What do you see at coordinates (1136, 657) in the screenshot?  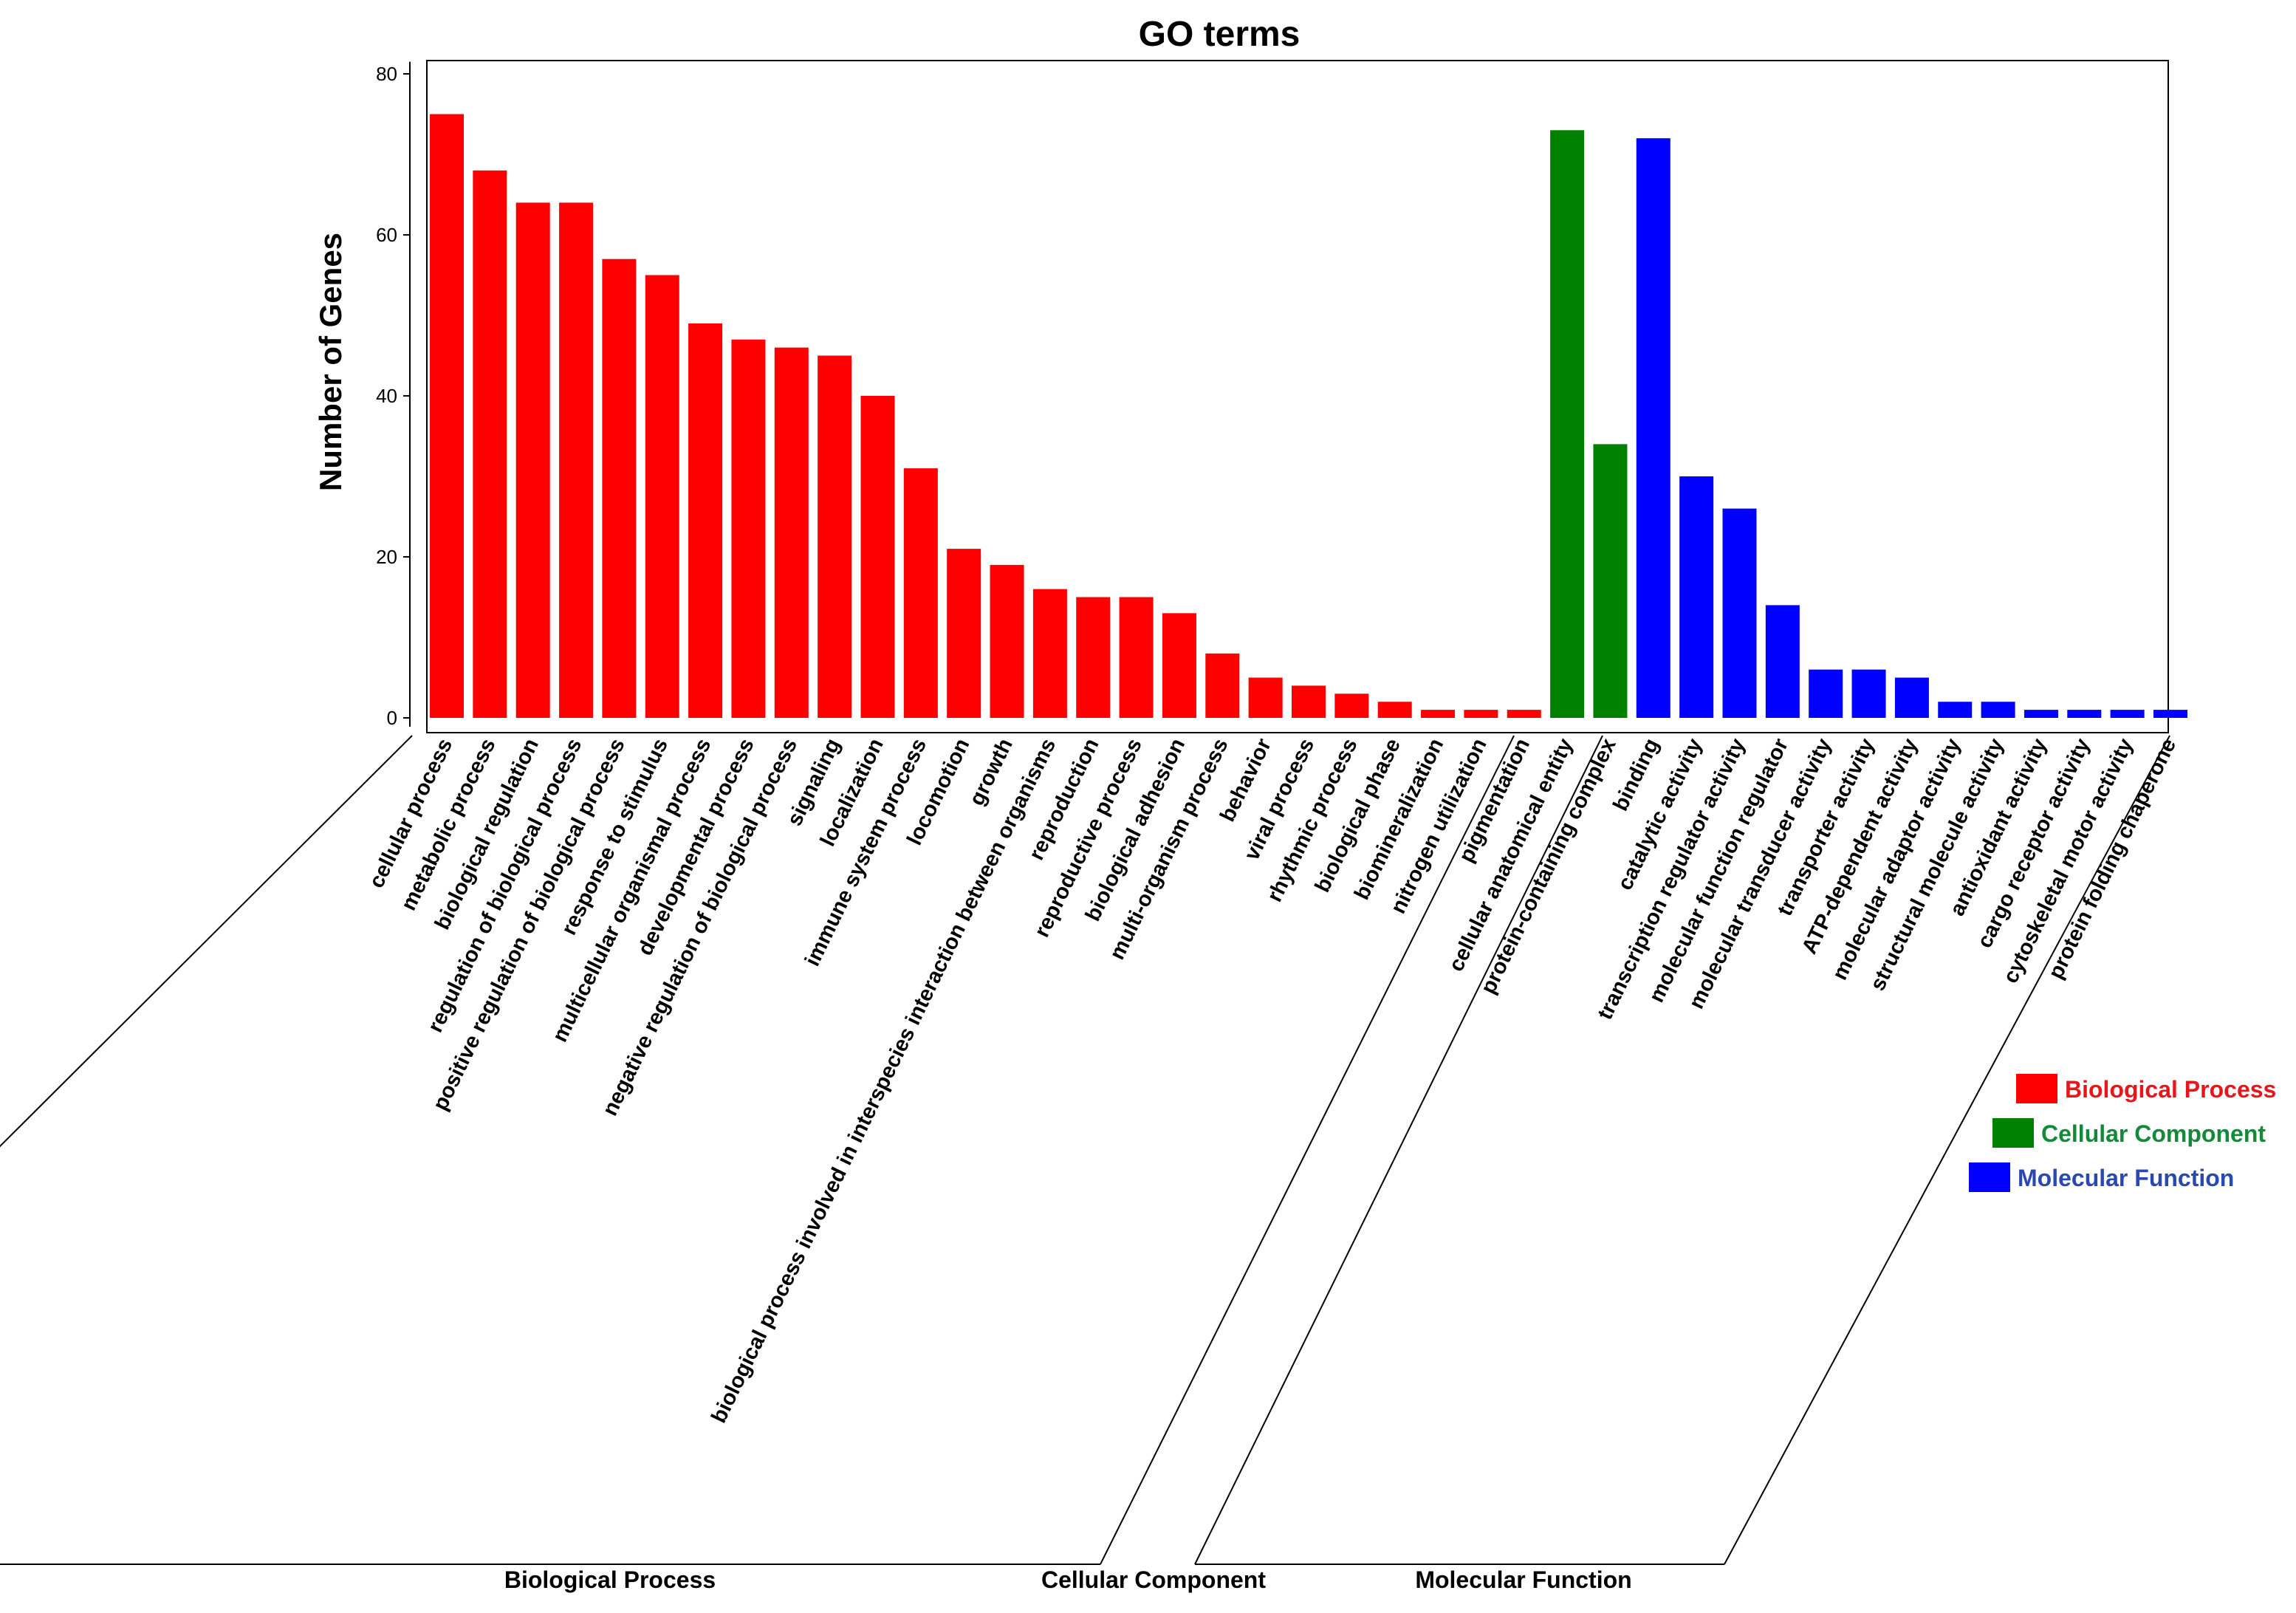 I see `bar-reproductive-process` at bounding box center [1136, 657].